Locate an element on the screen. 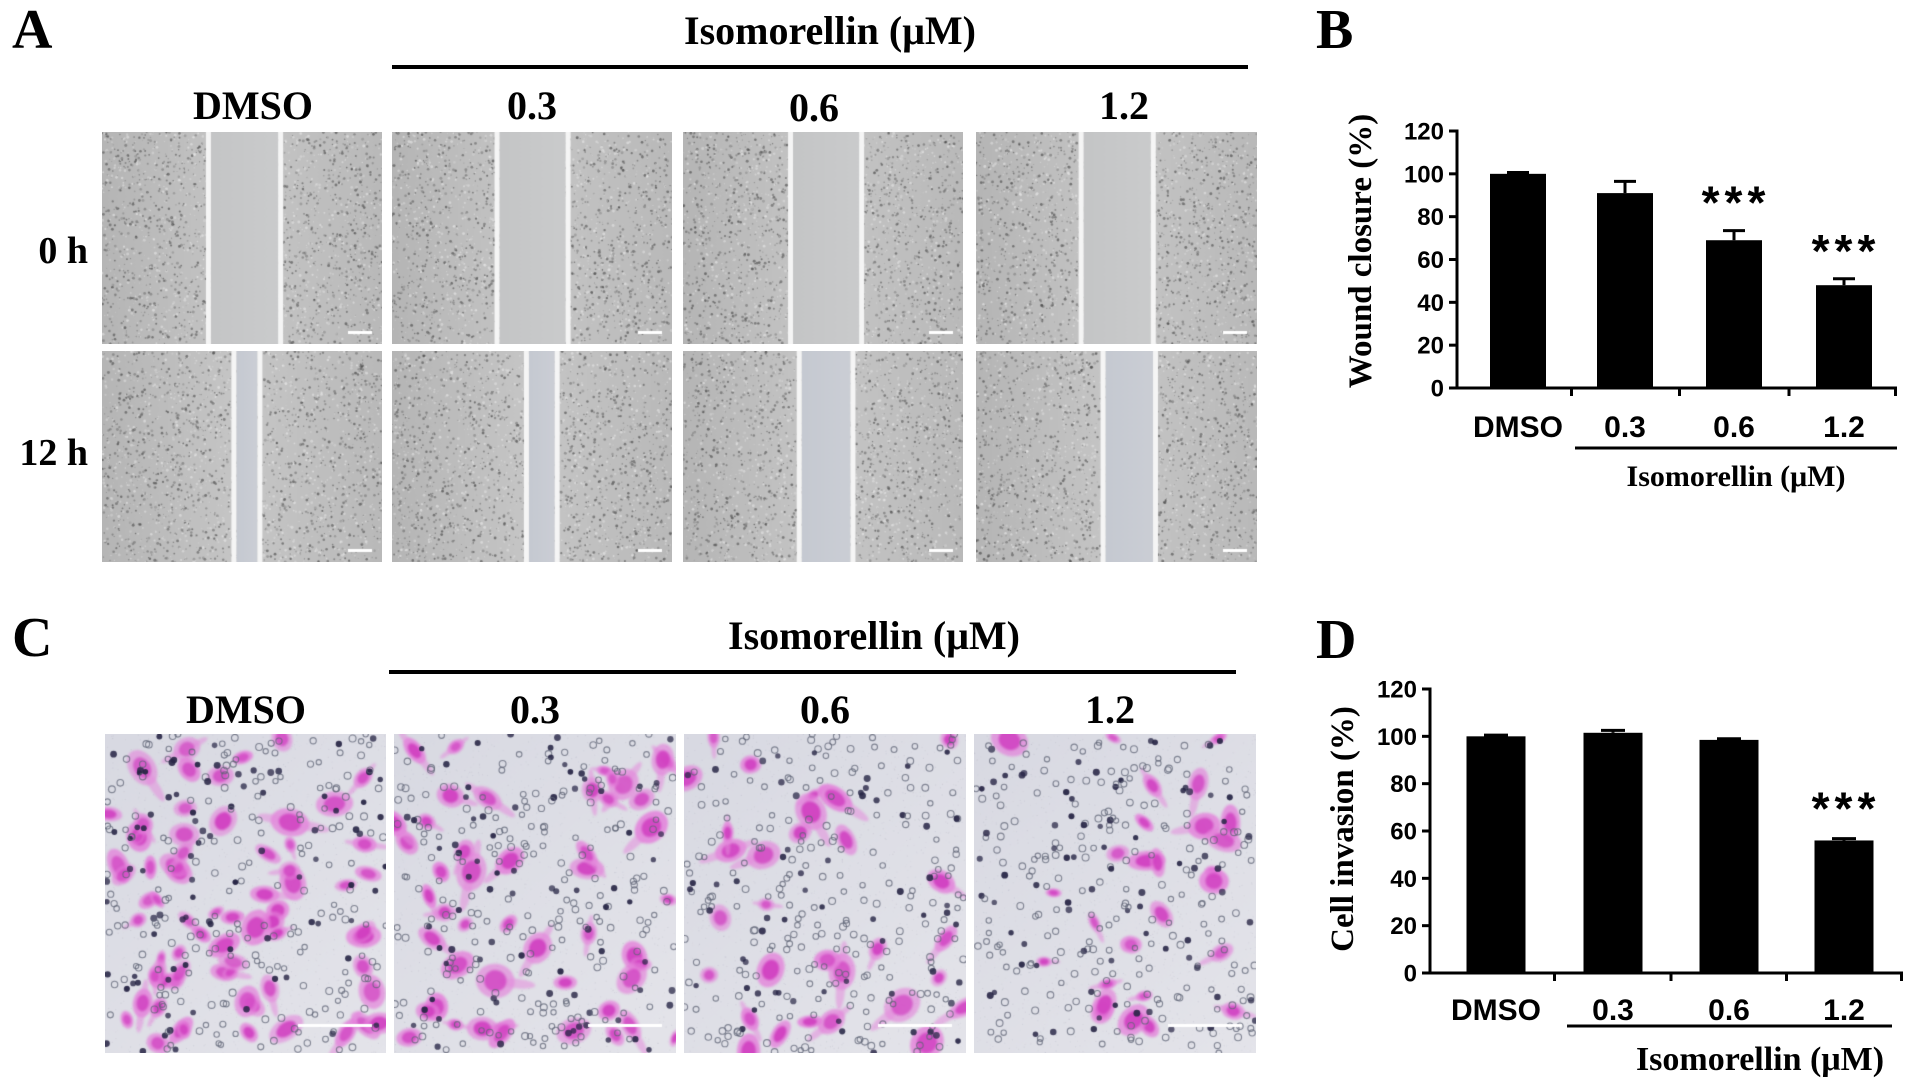 The width and height of the screenshot is (1913, 1087). panel-label-d: D is located at coordinates (1336, 640).